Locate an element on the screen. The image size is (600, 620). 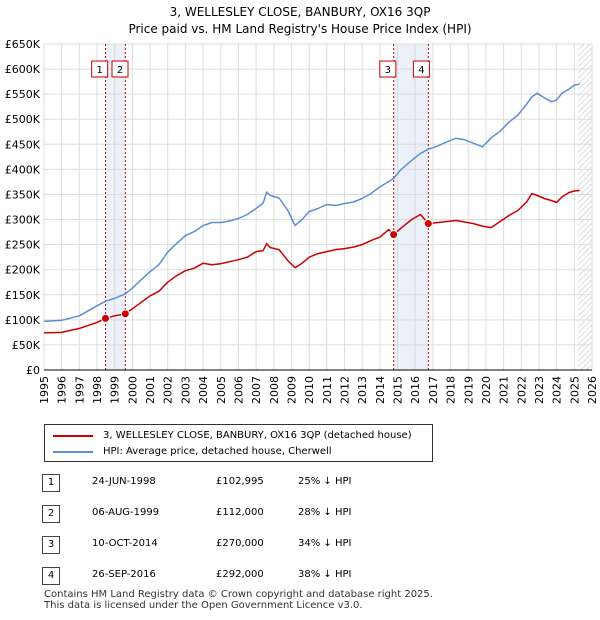
sale-label-number: 4 is located at coordinates (421, 70).